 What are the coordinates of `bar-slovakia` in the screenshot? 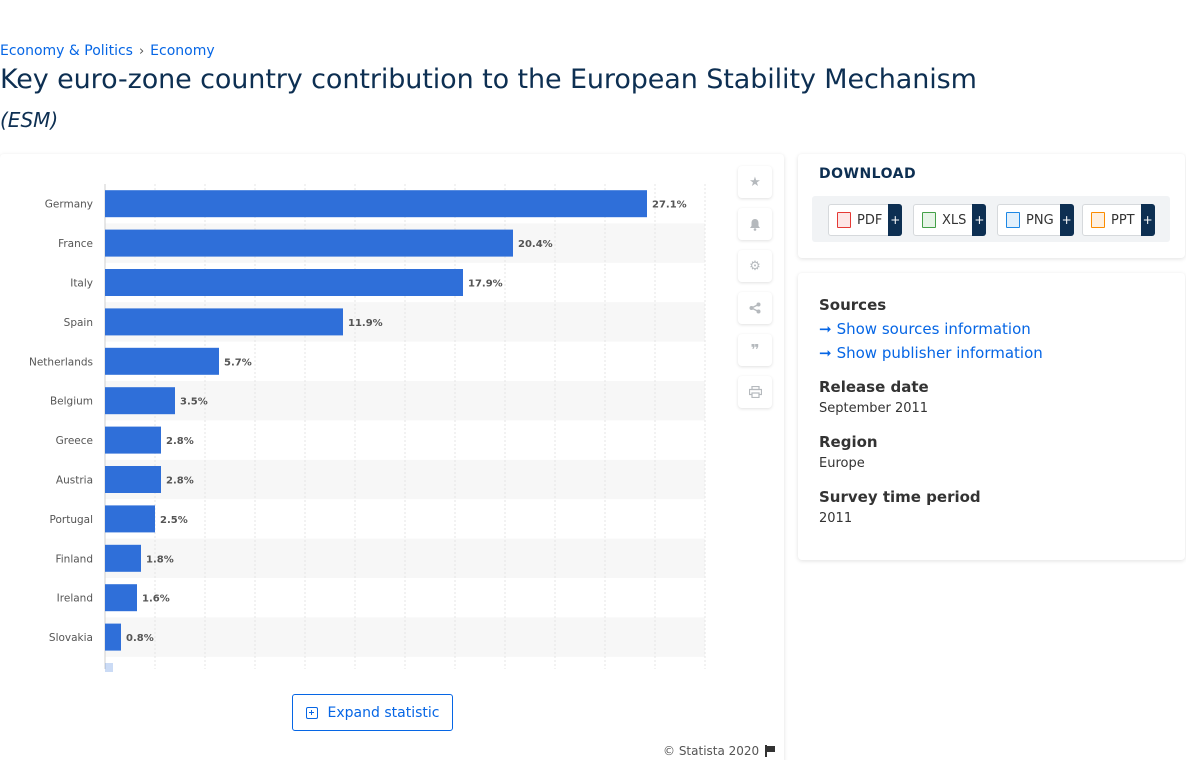 It's located at (113, 637).